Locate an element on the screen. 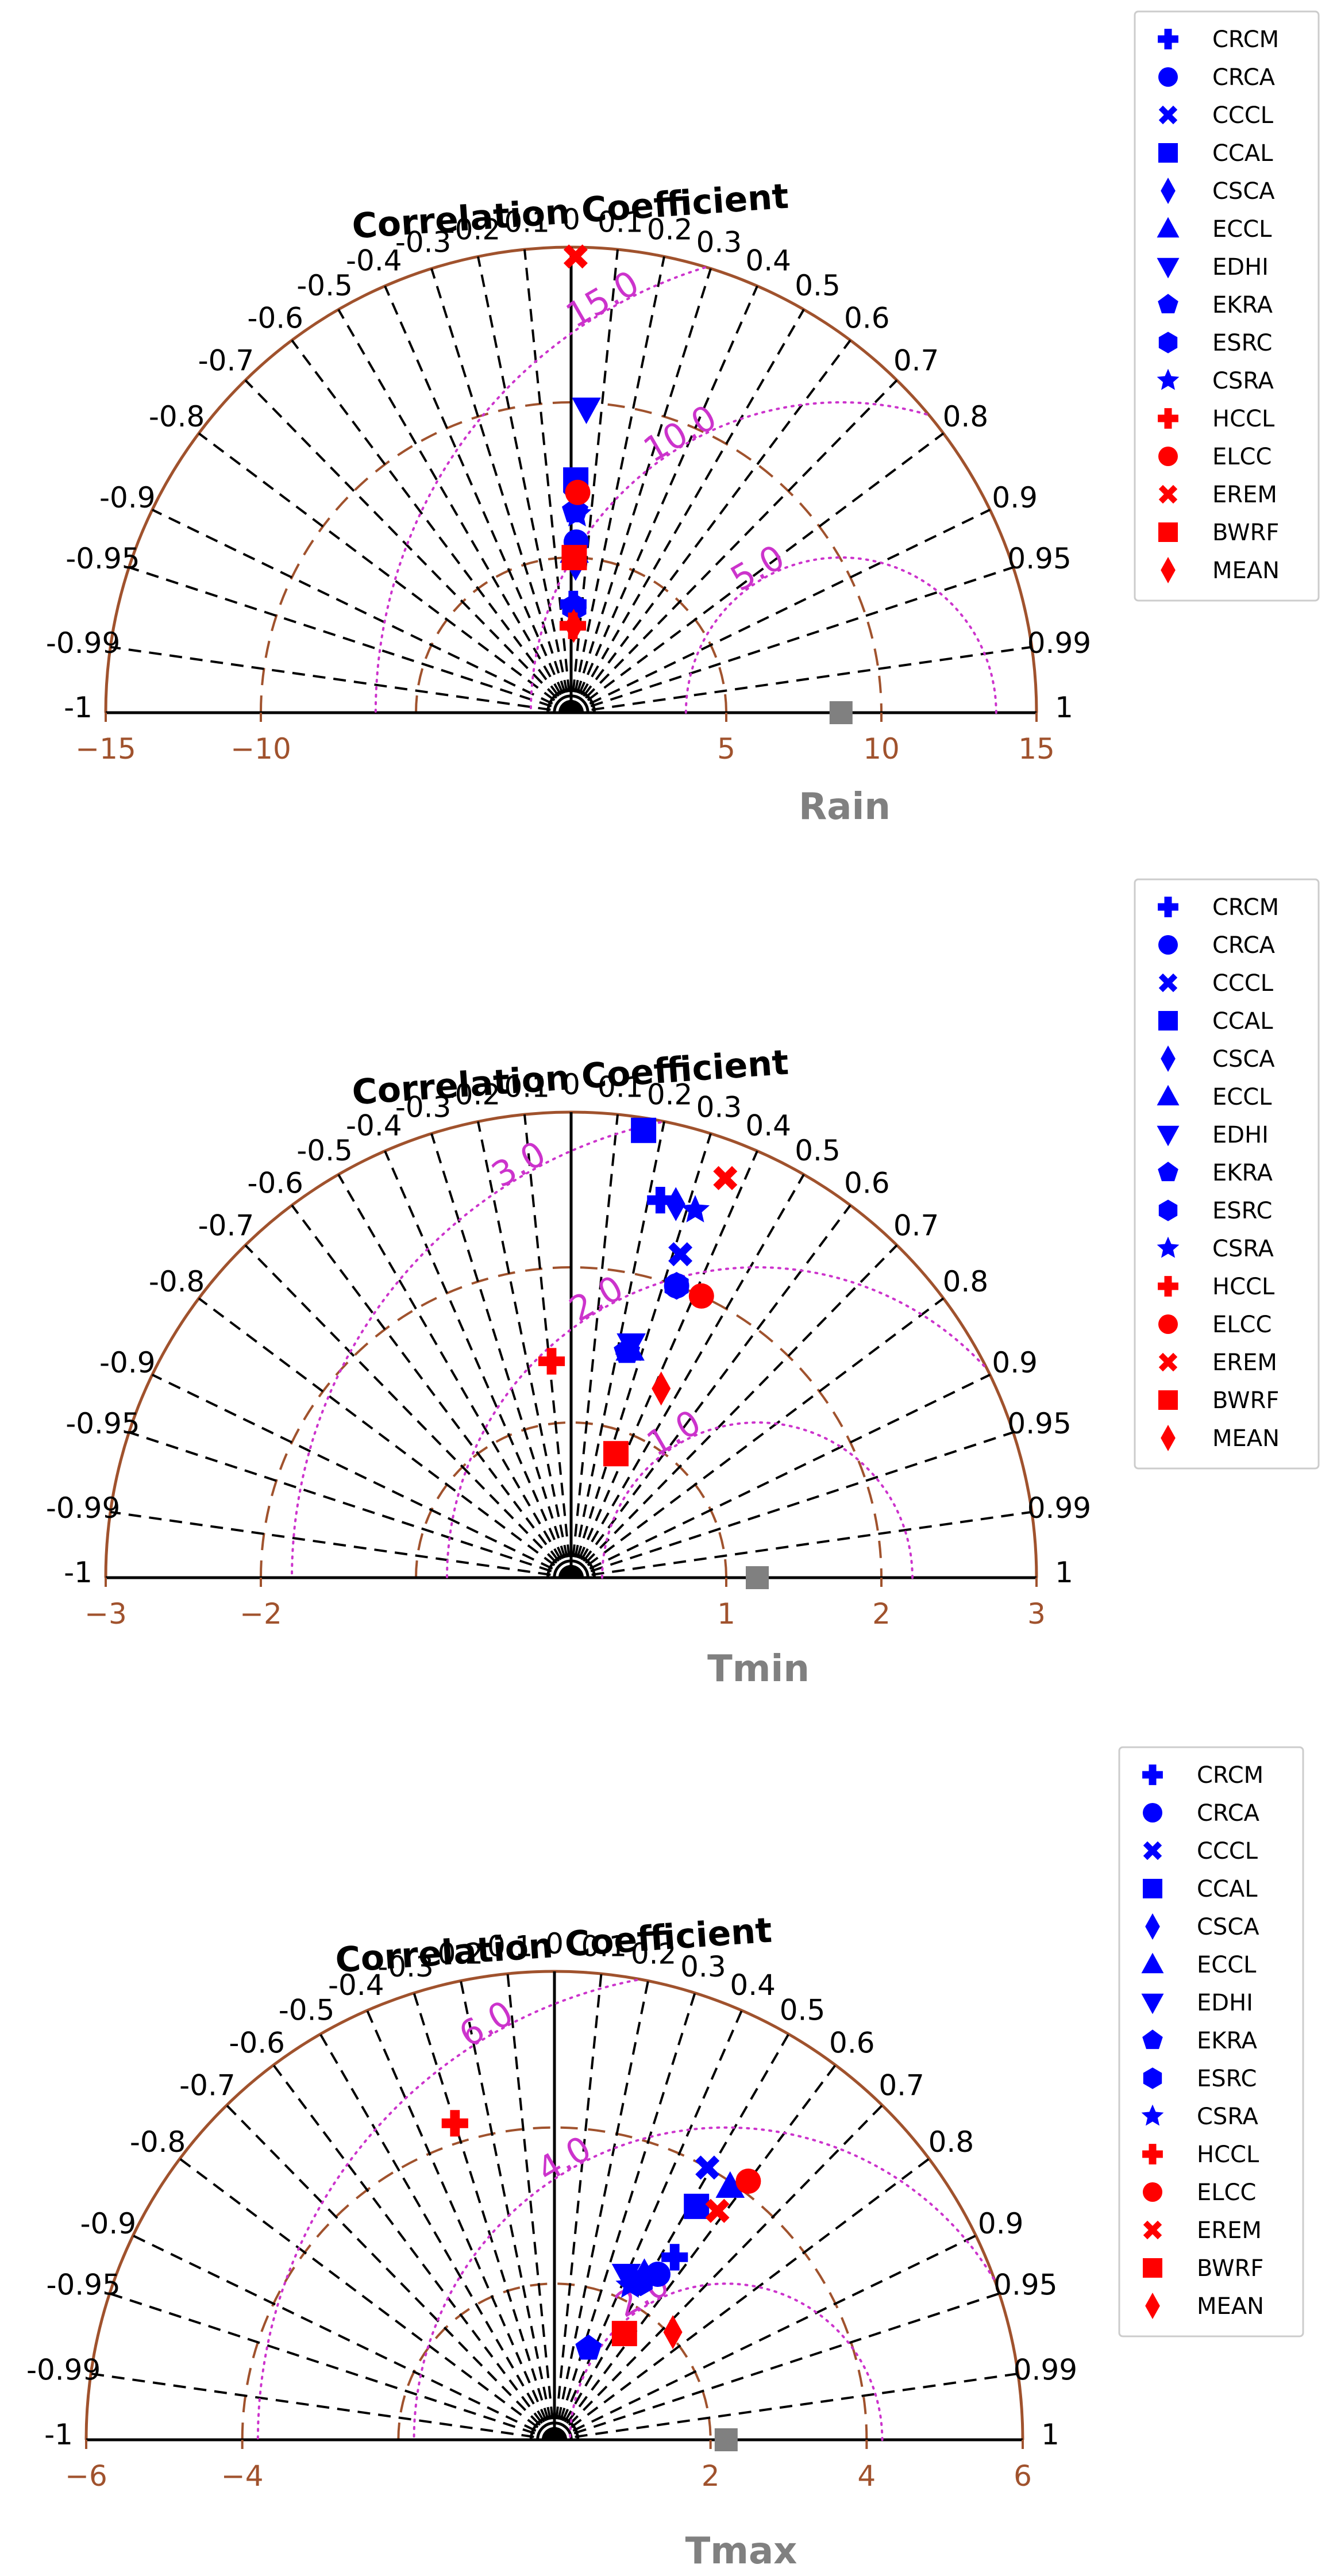  marker-hccl is located at coordinates (455, 2123).